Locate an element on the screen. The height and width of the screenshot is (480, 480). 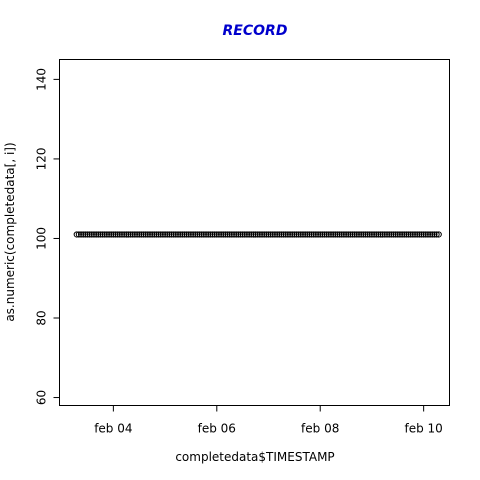
x-tick-label: feb 04 is located at coordinates (113, 429).